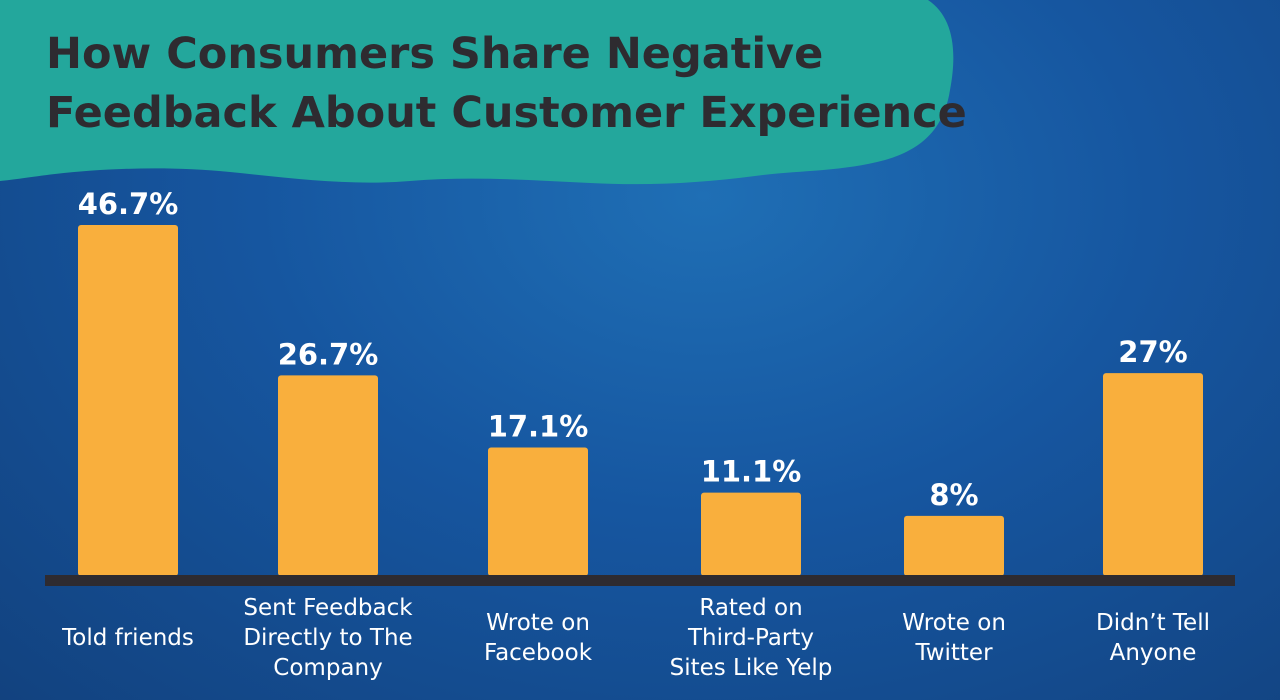  Describe the element at coordinates (128, 204) in the screenshot. I see `value-label-1: 46.7%` at that location.